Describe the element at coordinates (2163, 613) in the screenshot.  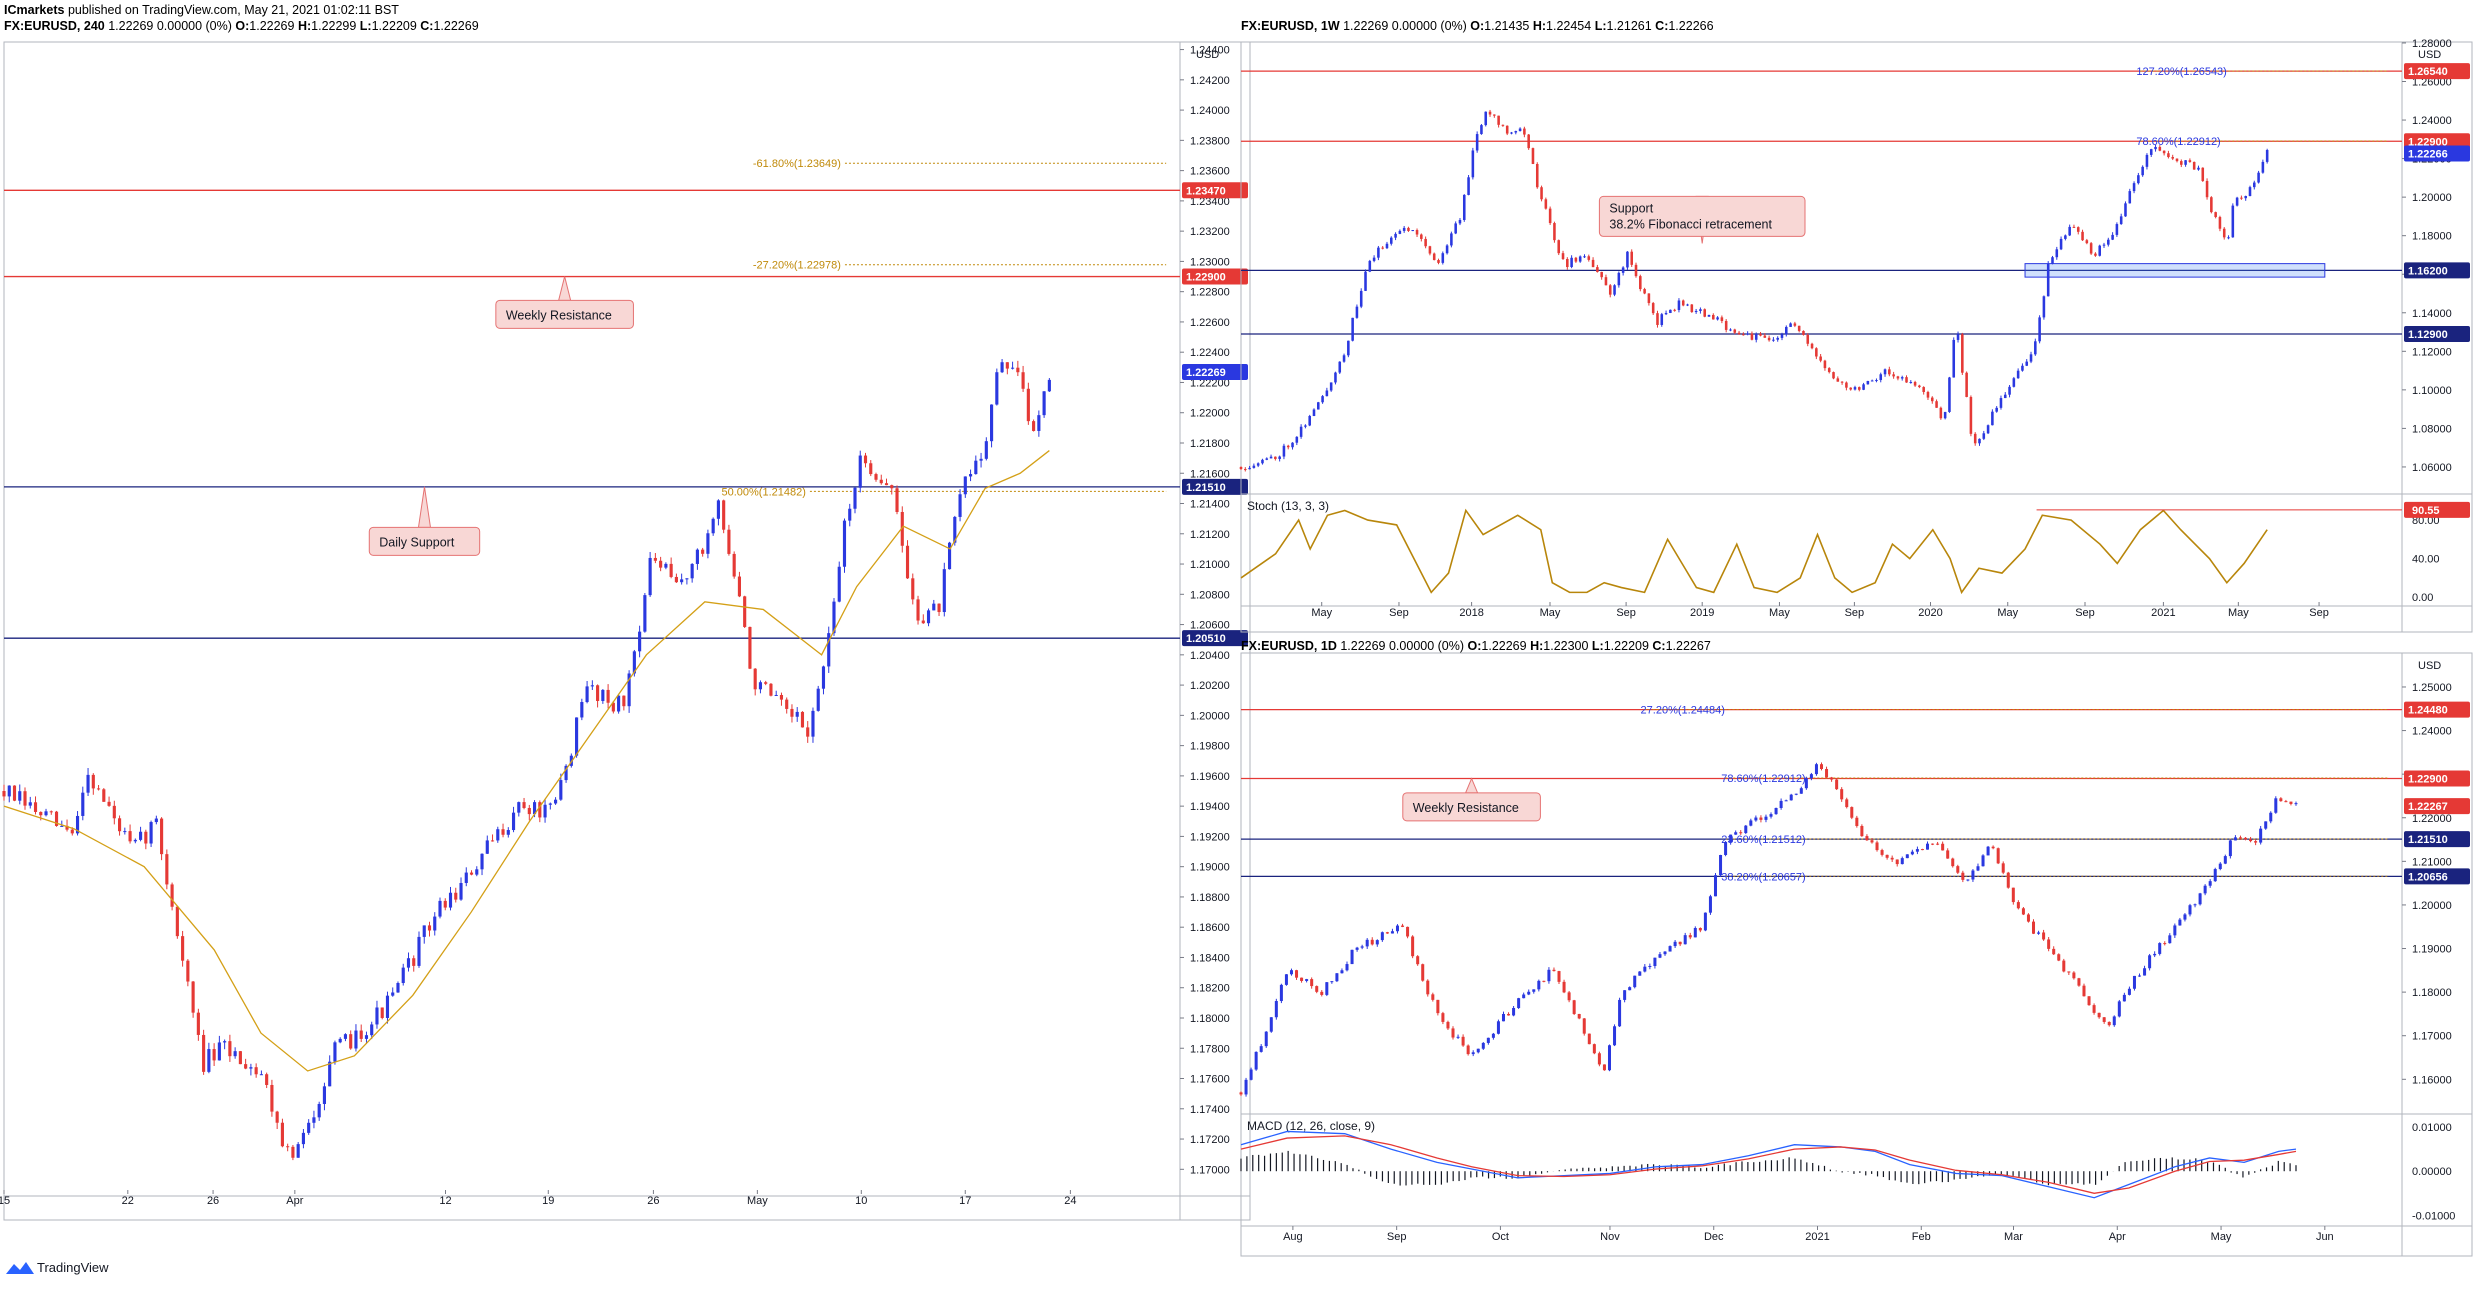
I see `x-tick-label: 2021` at that location.